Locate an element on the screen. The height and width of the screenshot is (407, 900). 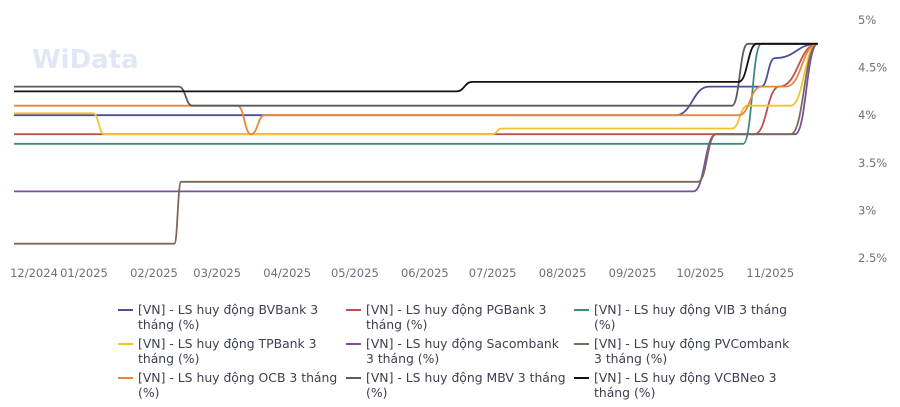
legend-label: [VN] - LS huy động VCBNeo 3 tháng (%) is located at coordinates (685, 385).